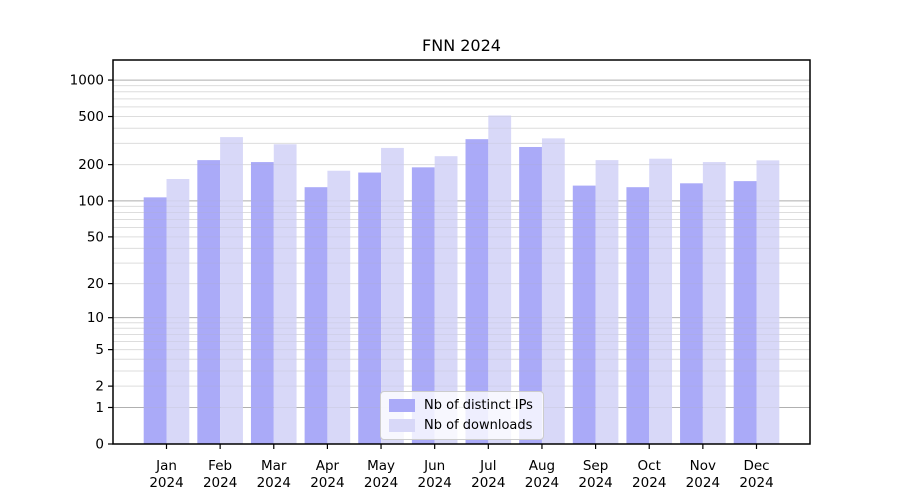 This screenshot has height=500, width=900. I want to click on y-tick-label: 1000, so click(87, 81).